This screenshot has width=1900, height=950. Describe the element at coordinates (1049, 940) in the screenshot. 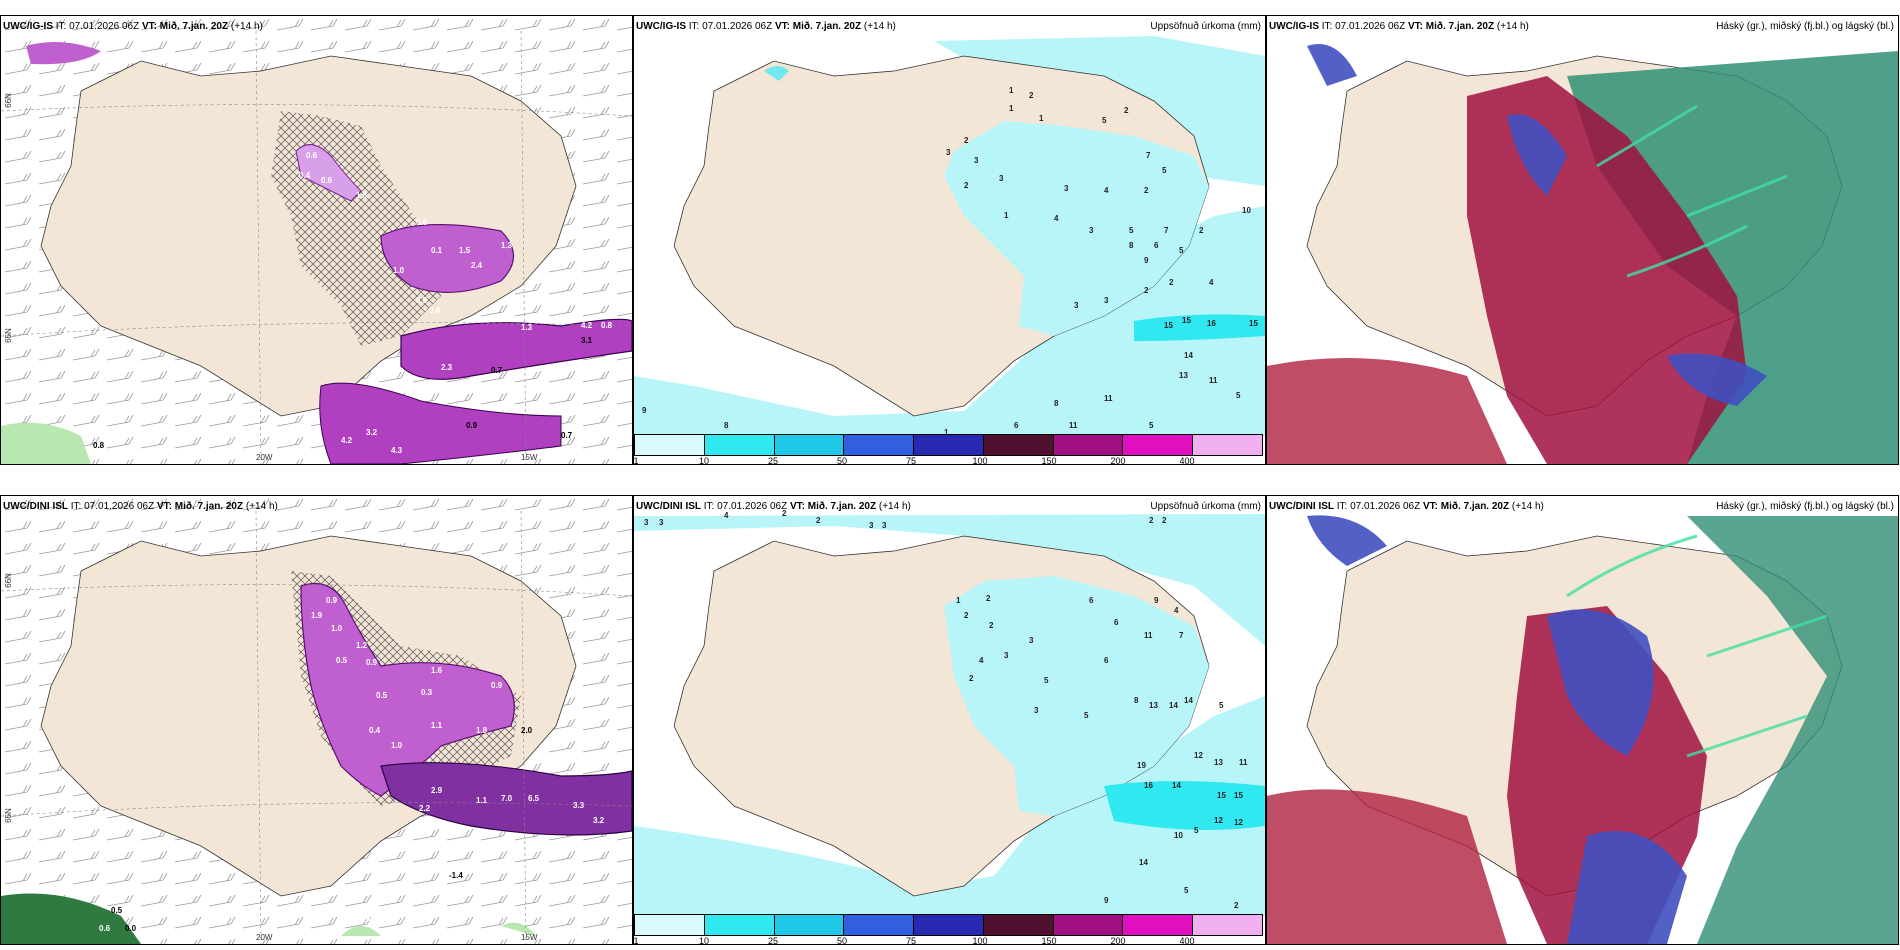

I see `colorbar-tick: 150` at that location.